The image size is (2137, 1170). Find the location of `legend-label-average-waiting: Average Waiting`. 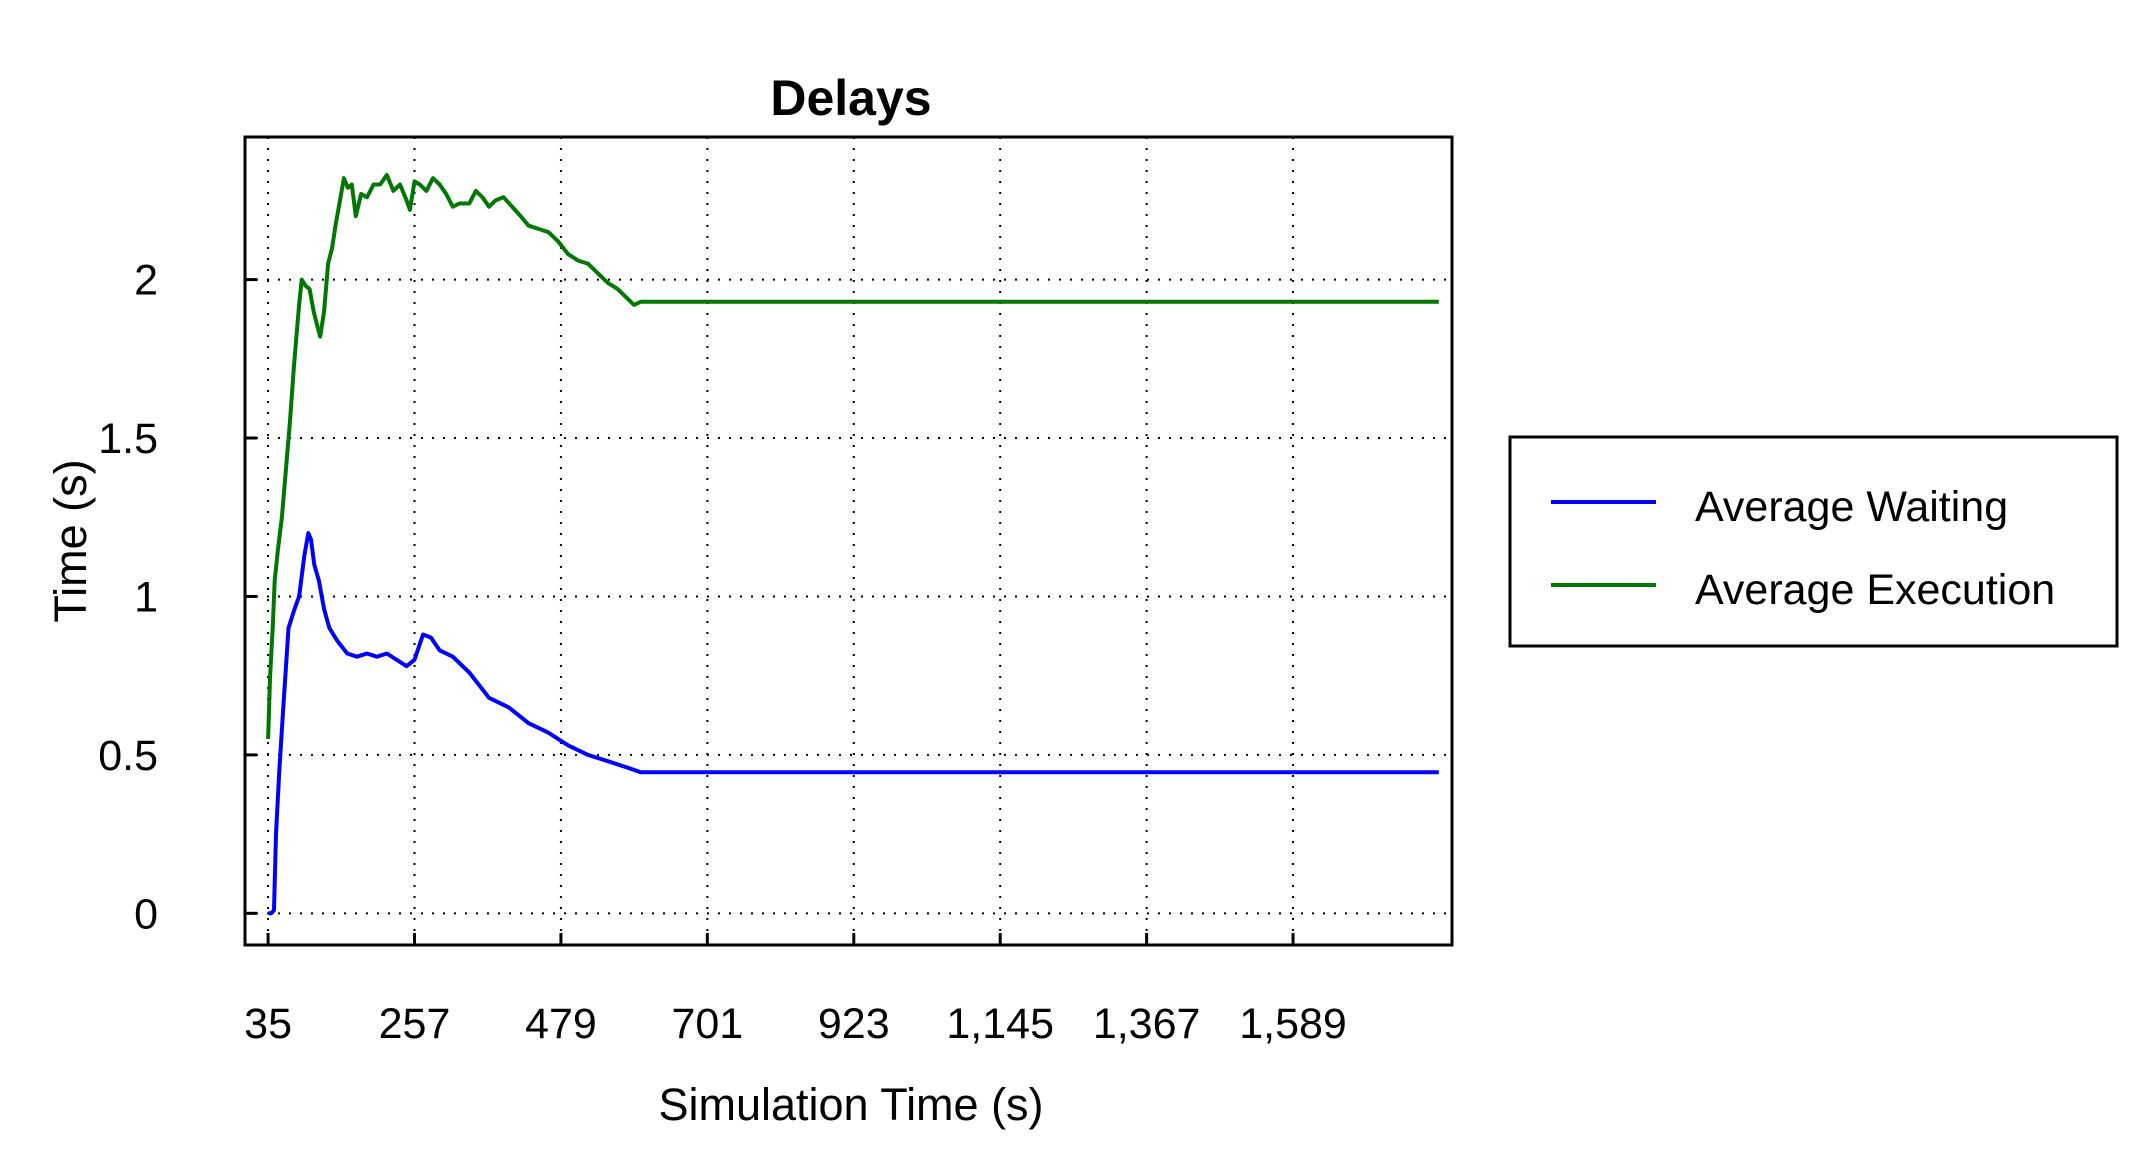

legend-label-average-waiting: Average Waiting is located at coordinates (1851, 507).